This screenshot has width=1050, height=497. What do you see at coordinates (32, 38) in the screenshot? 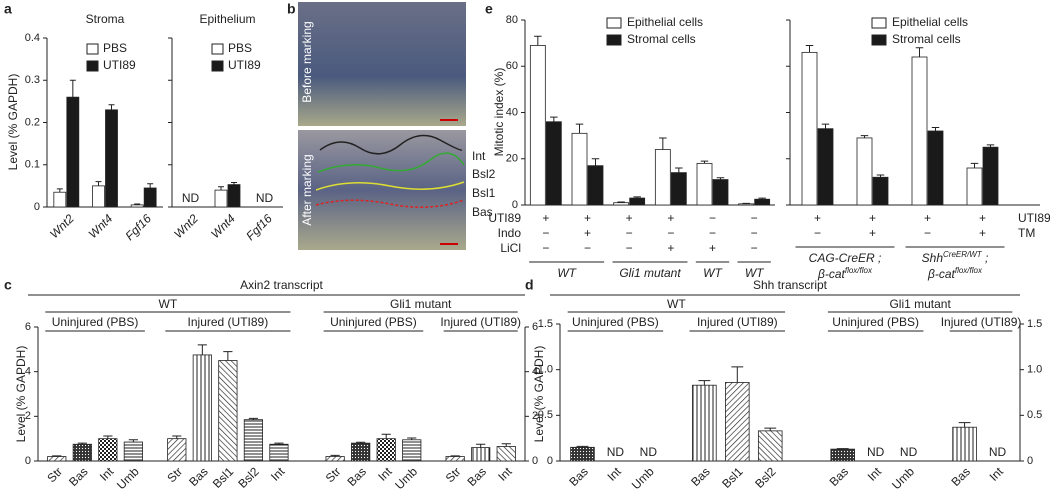
I see `y-tick-label: 0.4` at bounding box center [32, 38].